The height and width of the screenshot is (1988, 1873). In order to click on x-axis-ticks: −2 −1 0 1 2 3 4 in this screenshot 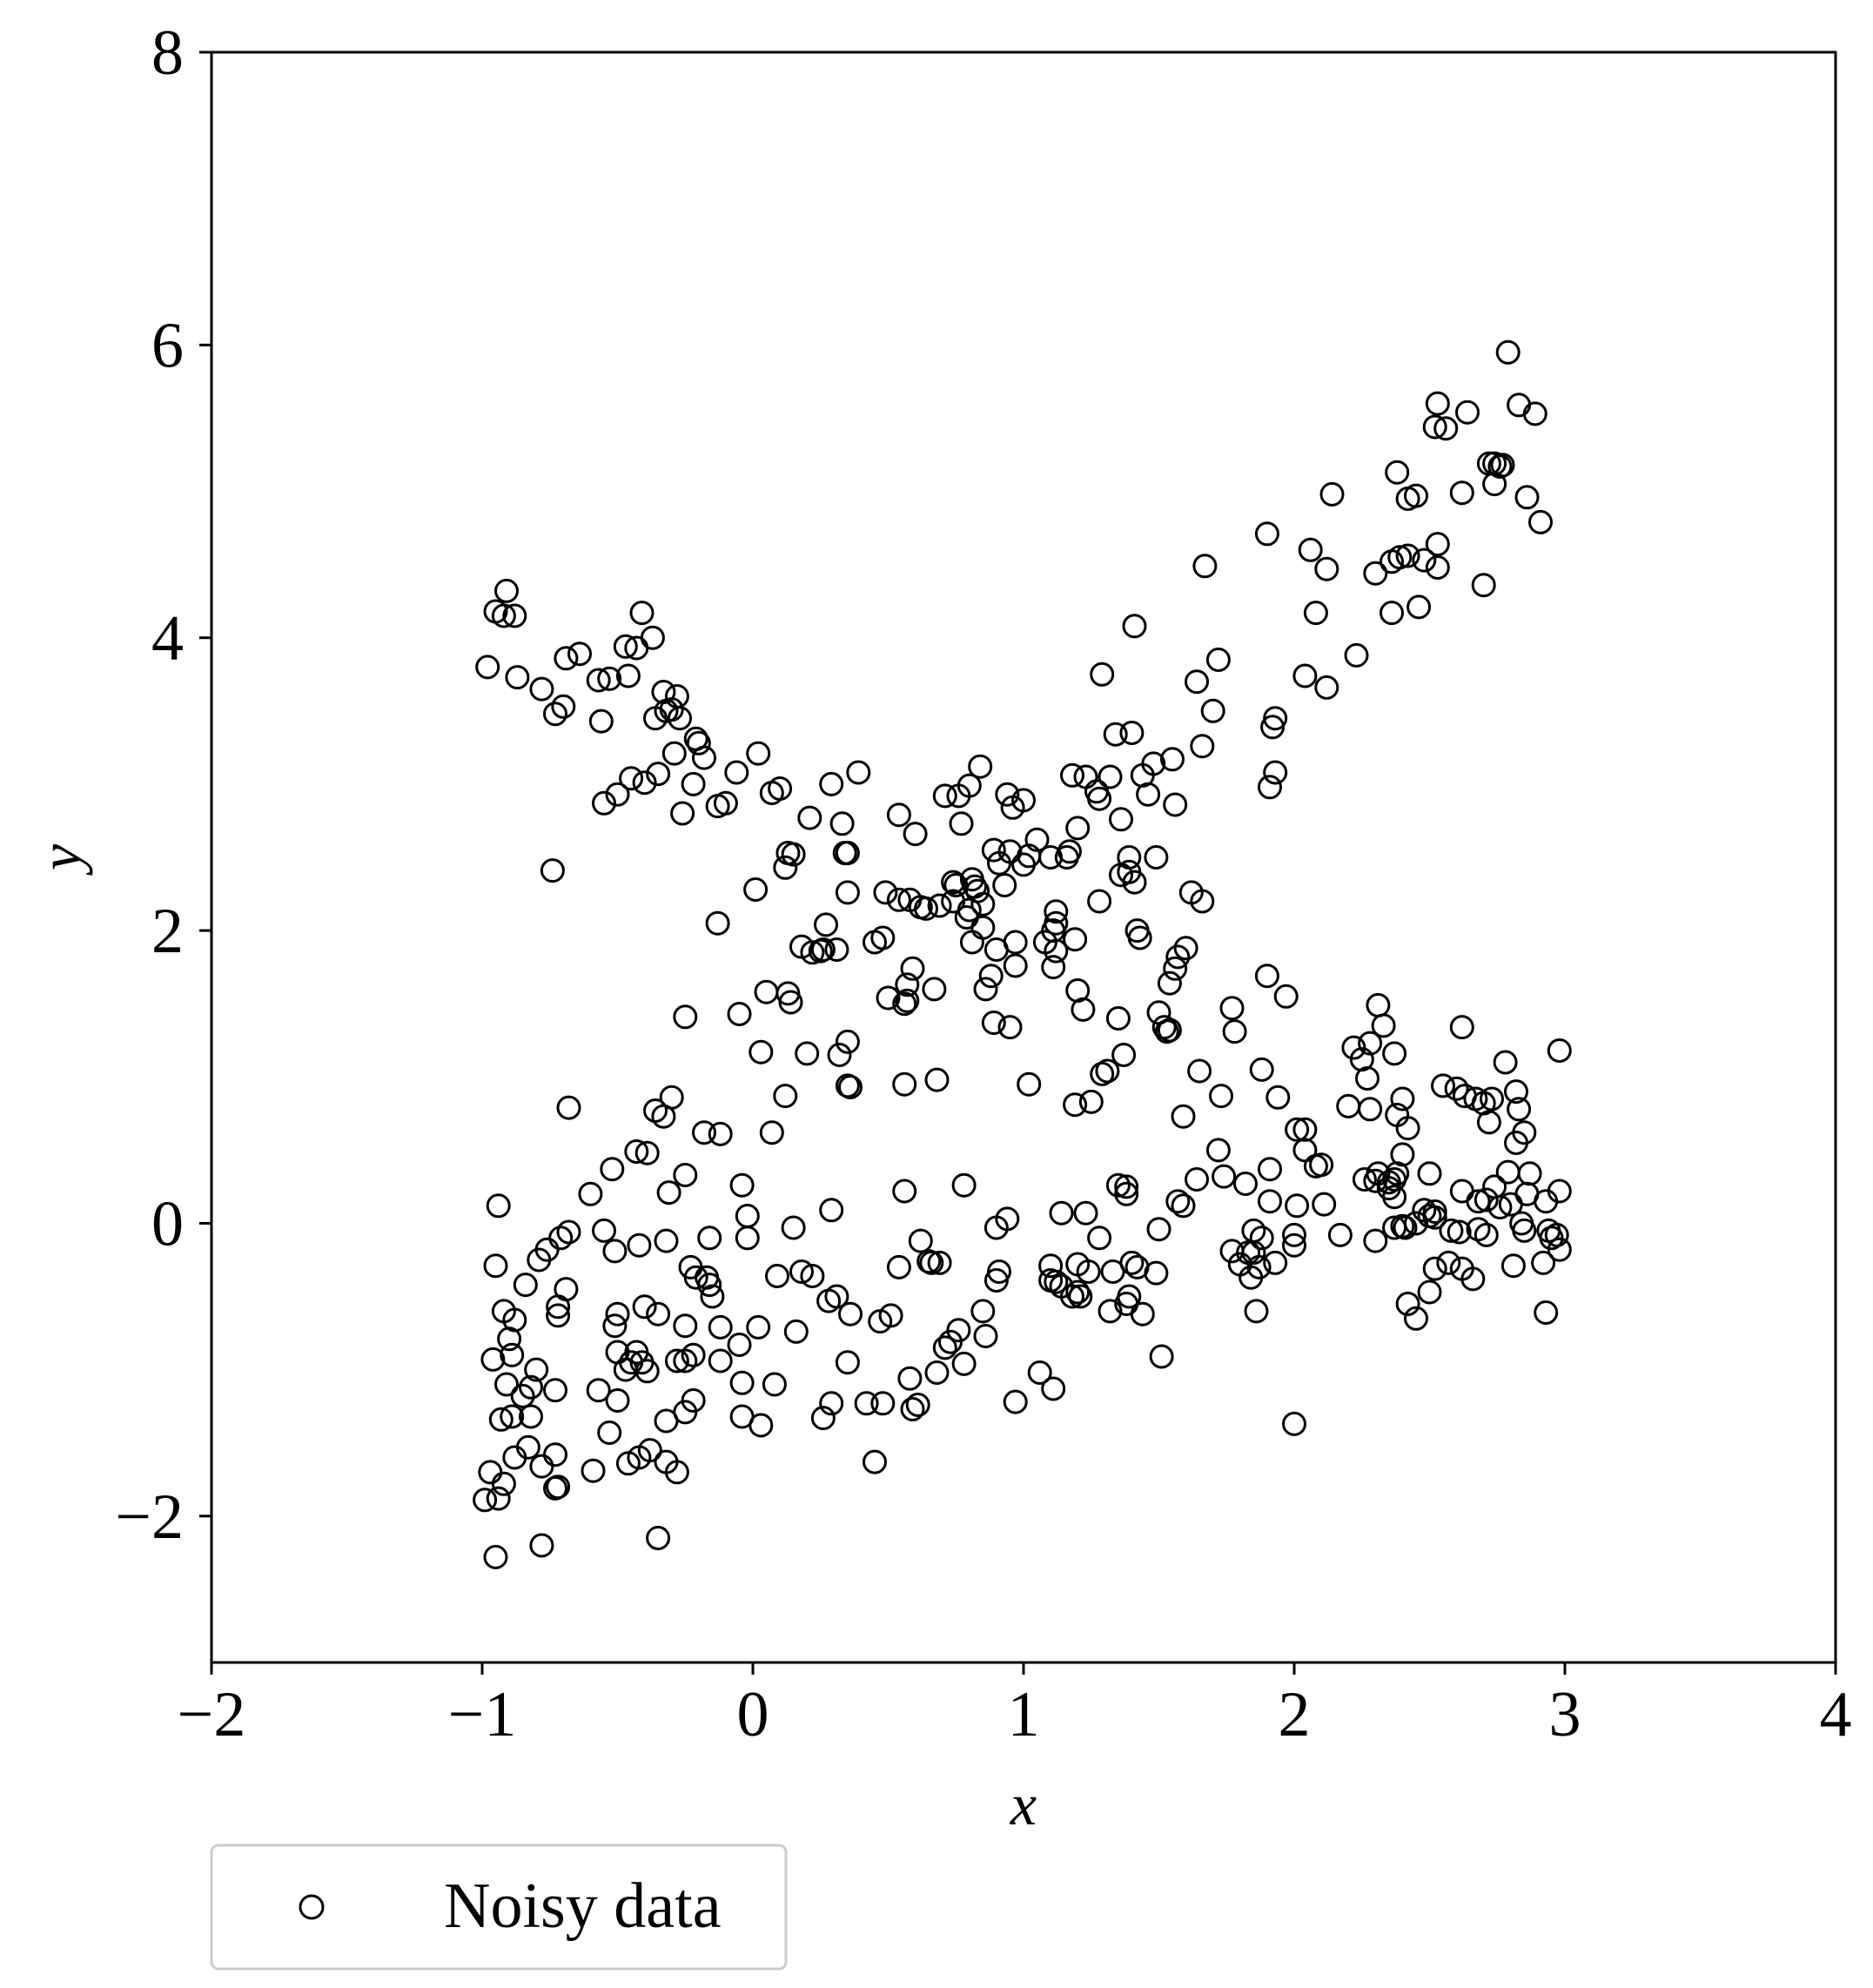, I will do `click(1015, 1706)`.